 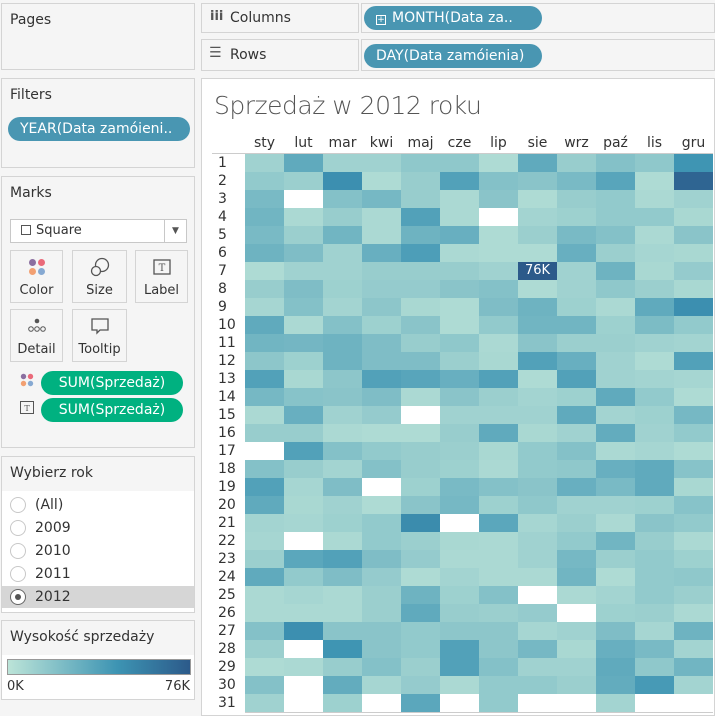 What do you see at coordinates (98, 597) in the screenshot?
I see `year-option-2012: 2012` at bounding box center [98, 597].